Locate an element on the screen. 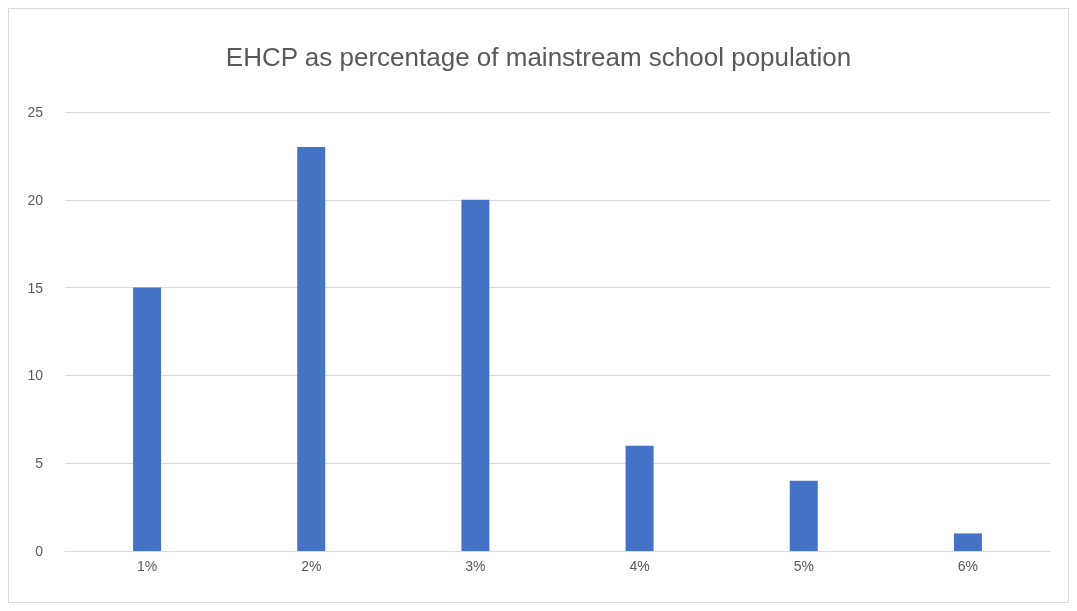  y-tick-label: 5 is located at coordinates (39, 463).